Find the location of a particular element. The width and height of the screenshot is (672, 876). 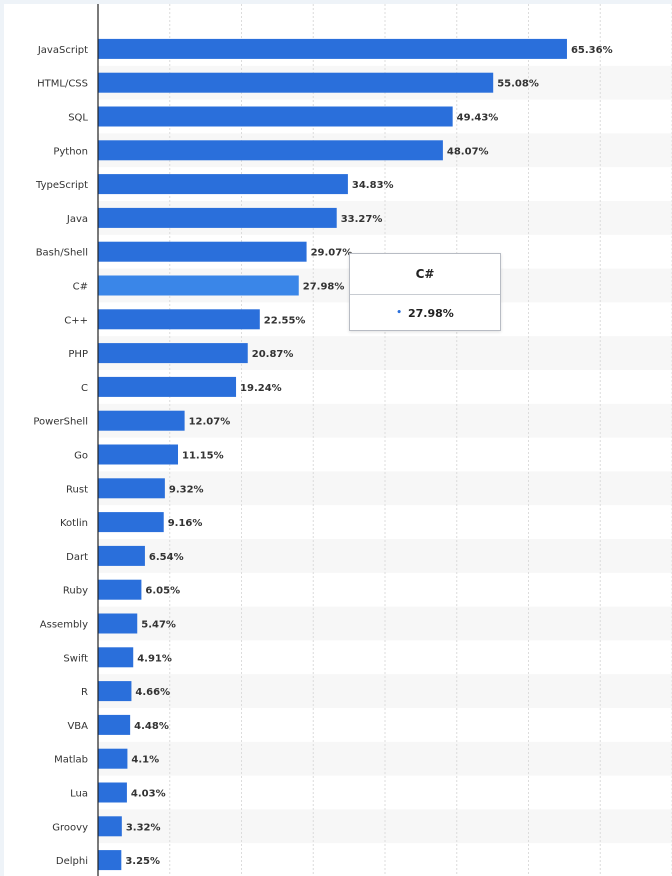

value-label: 19.24% is located at coordinates (261, 388).